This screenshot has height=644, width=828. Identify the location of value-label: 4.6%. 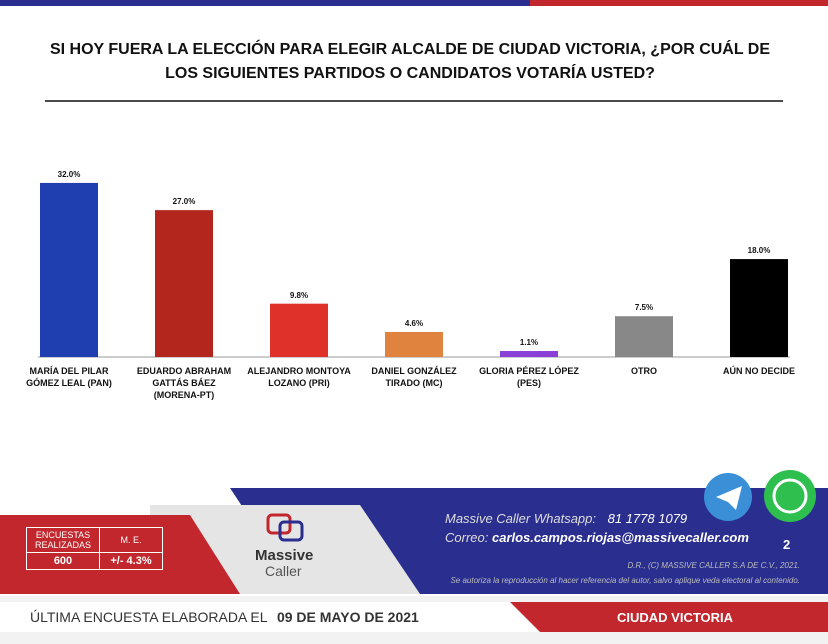
(414, 323).